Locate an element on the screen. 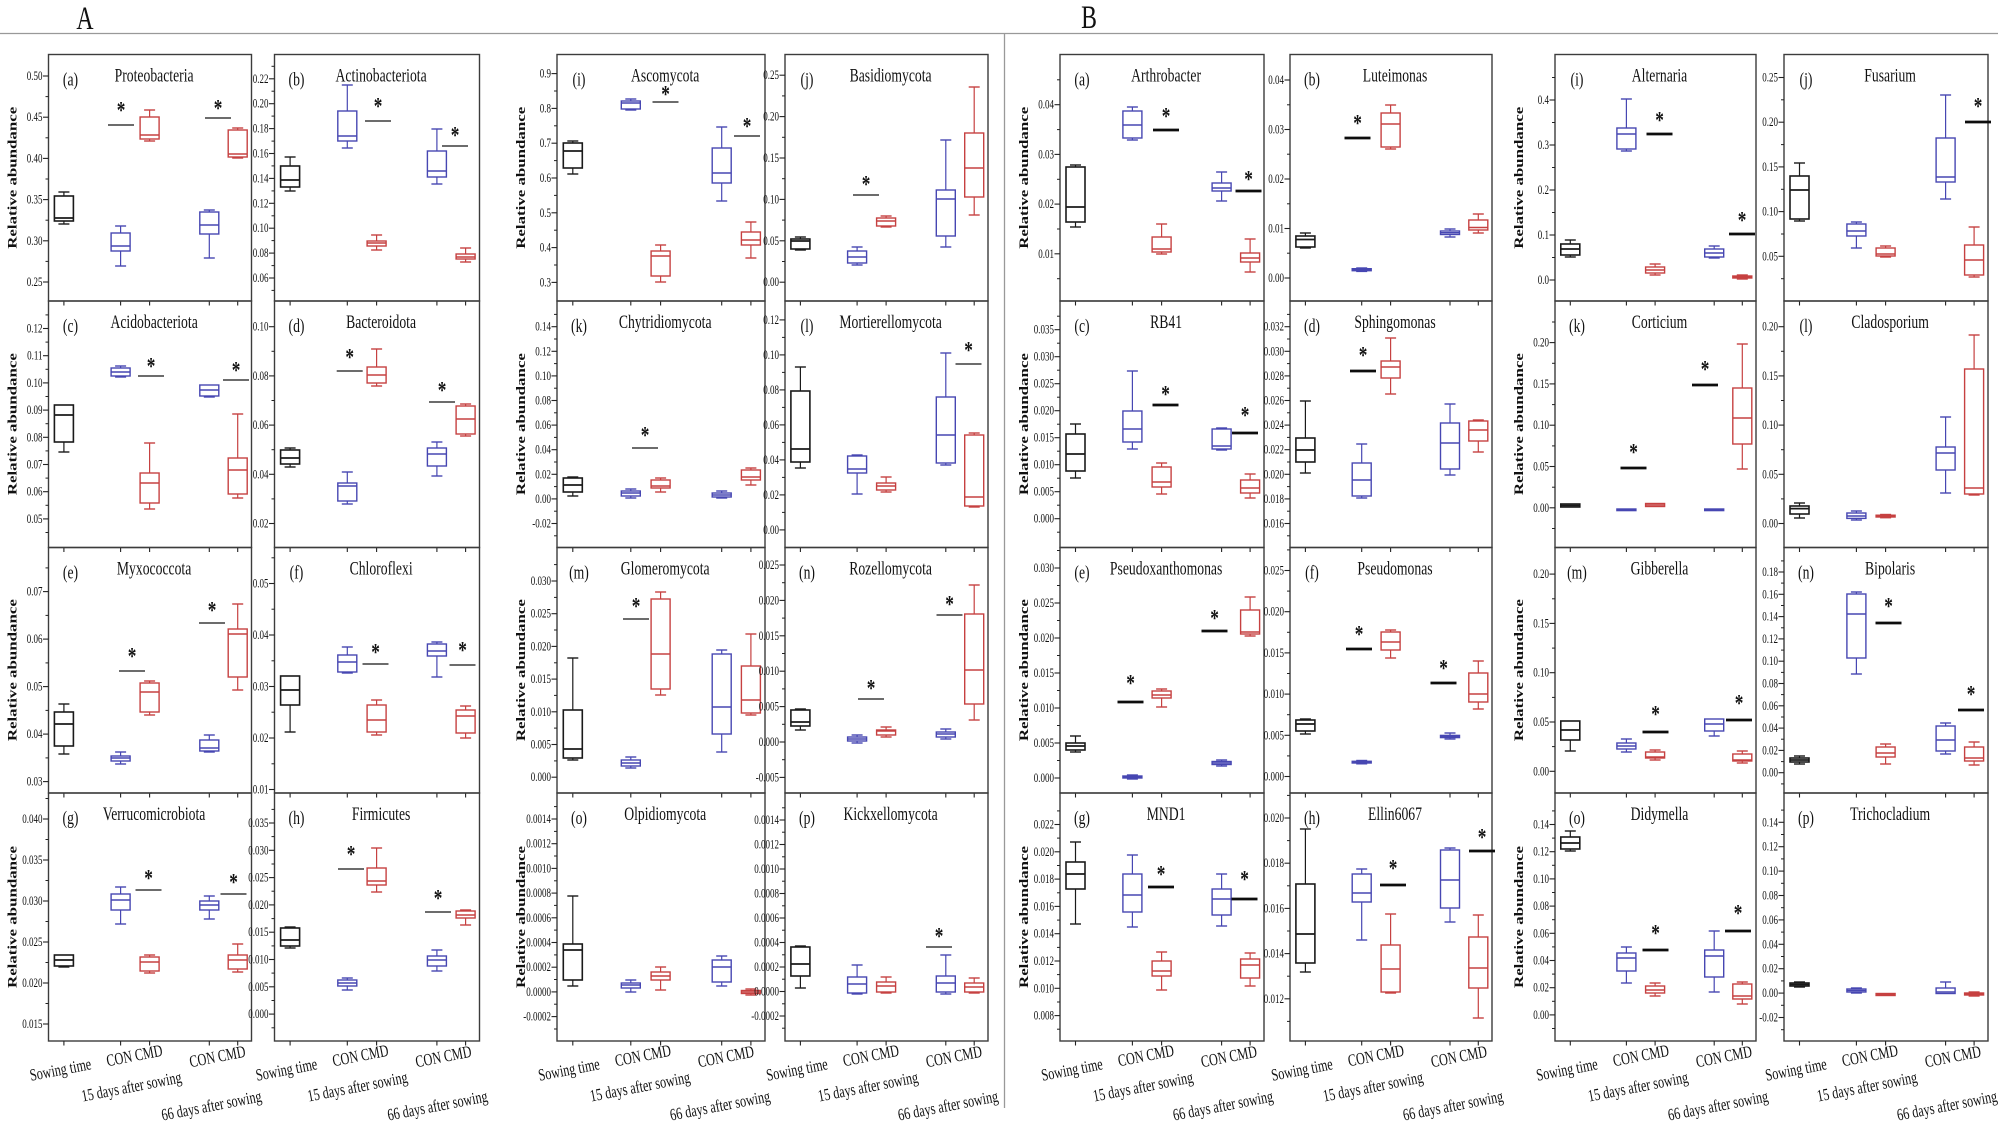  svg-text: Myxococcota is located at coordinates (154, 568).